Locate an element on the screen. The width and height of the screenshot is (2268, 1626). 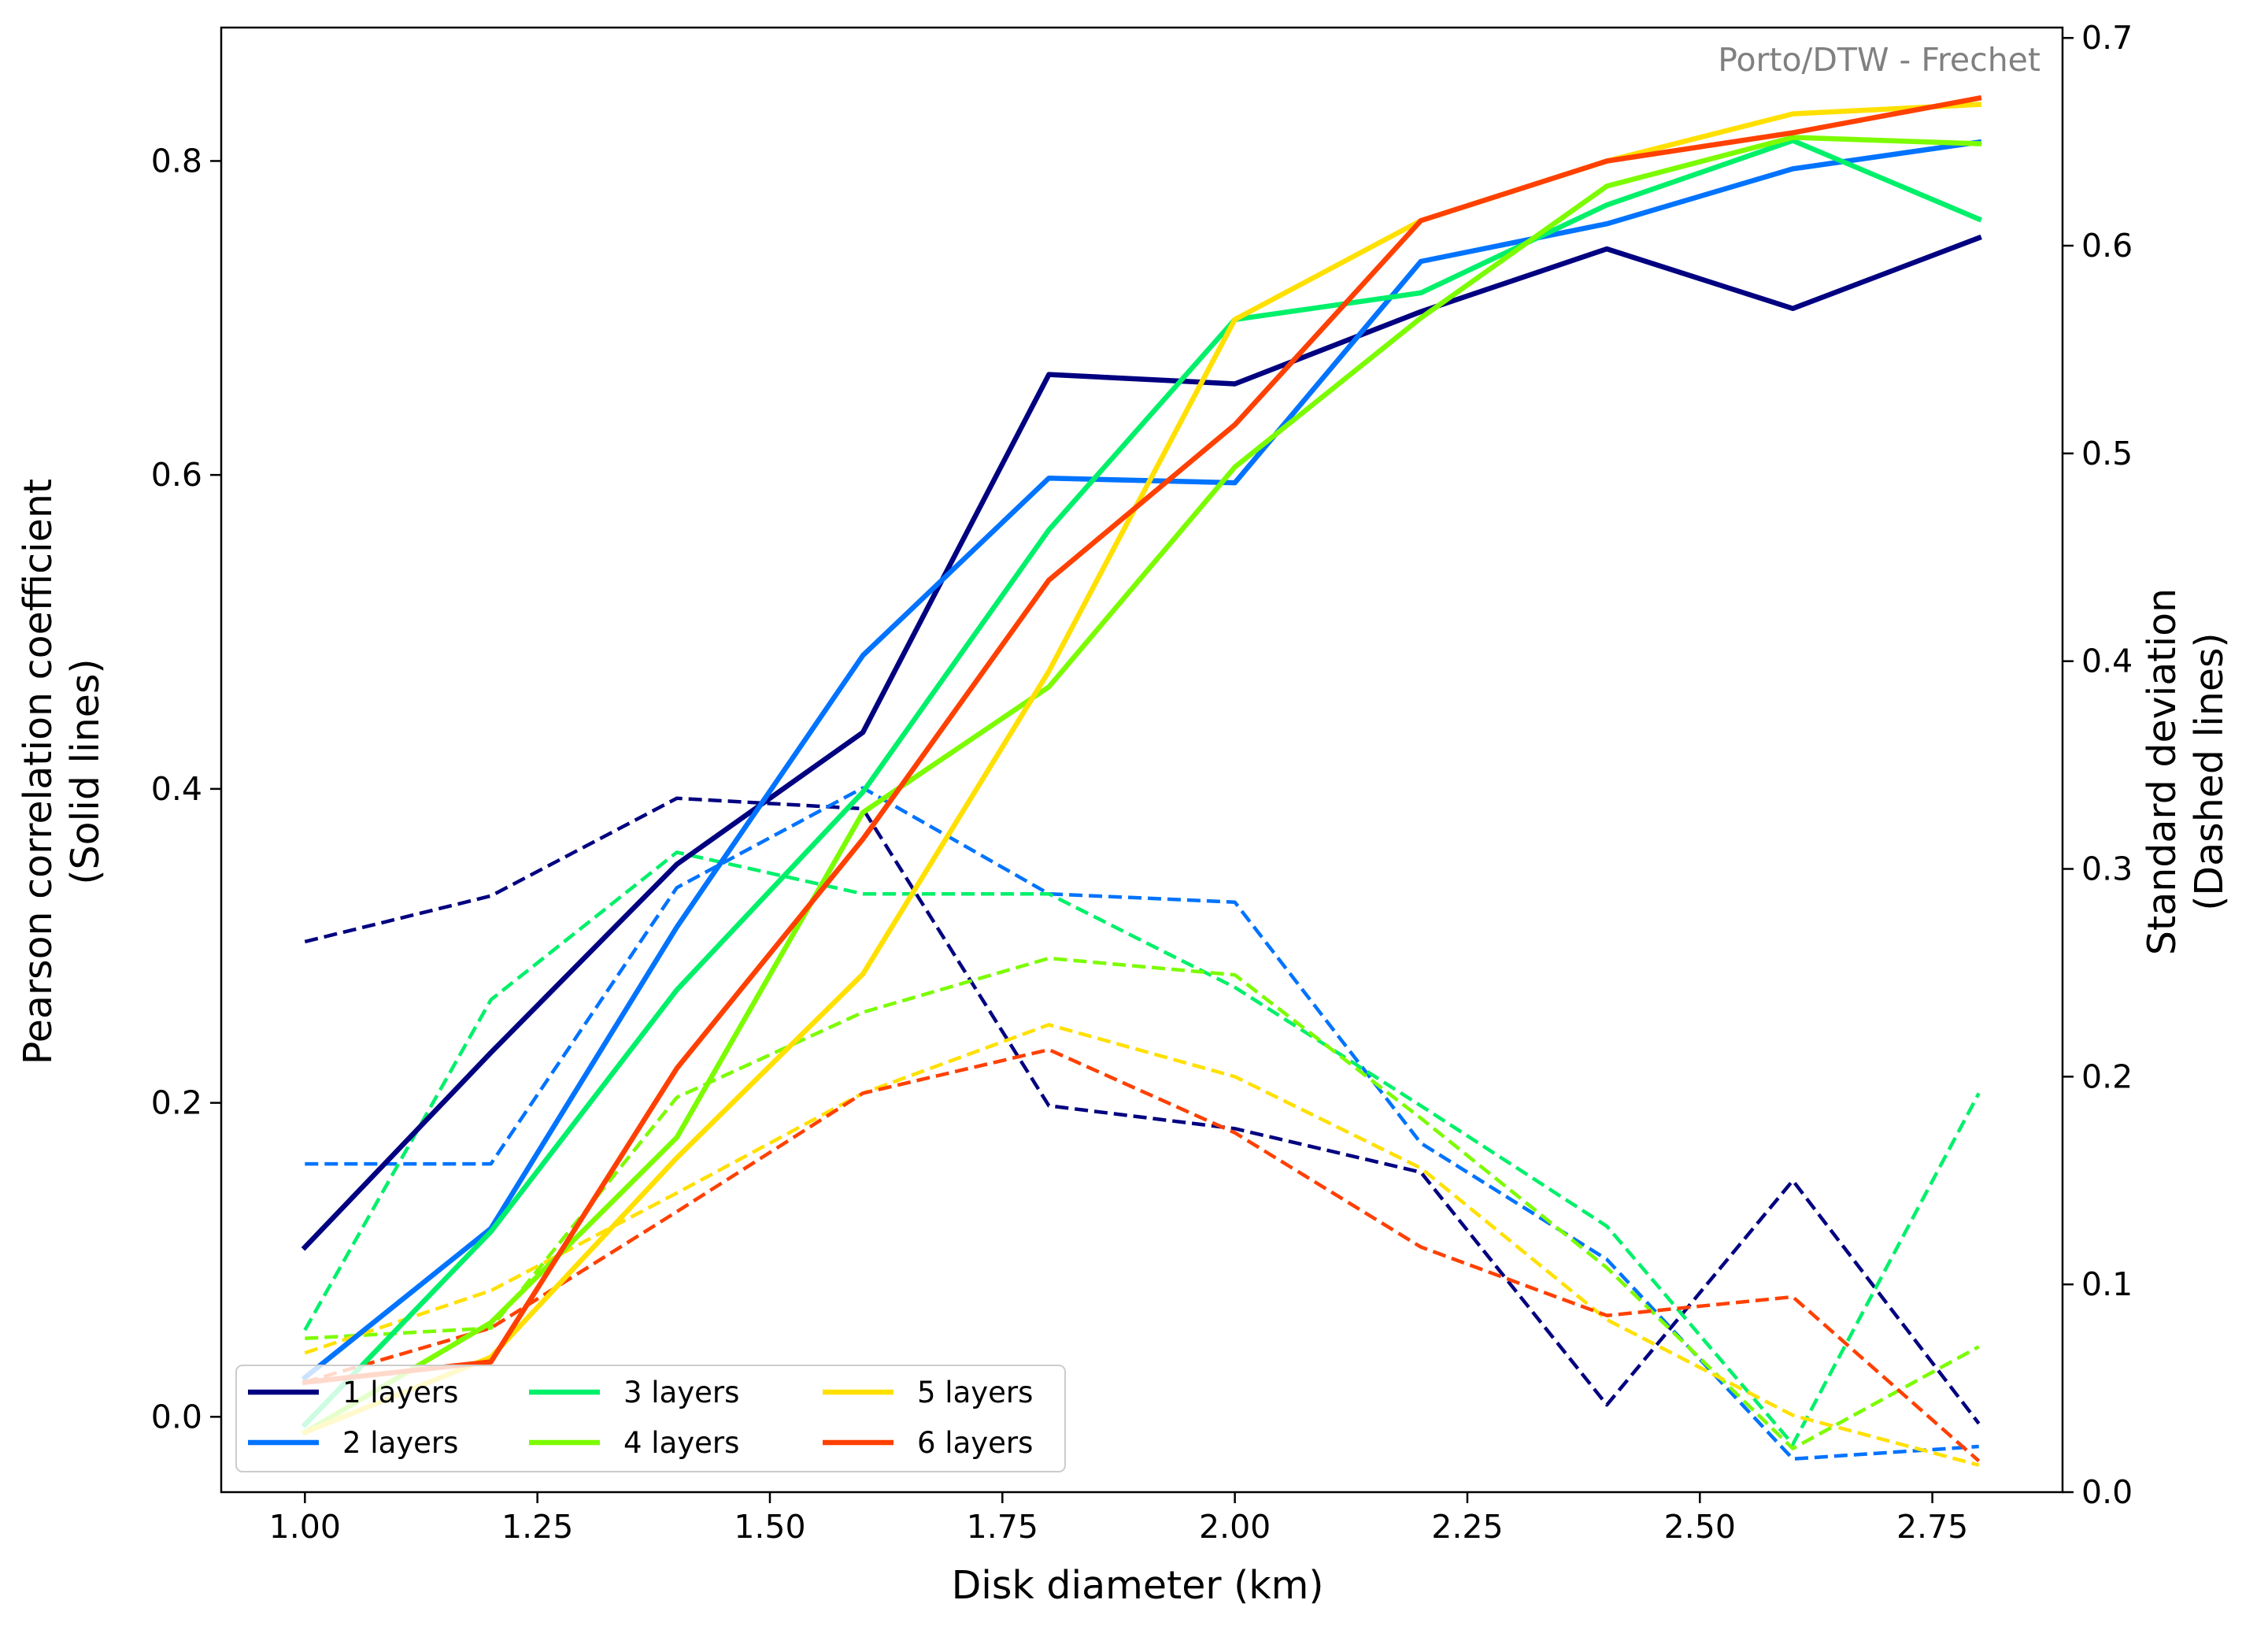
legend-item: 5 layers is located at coordinates (928, 1392).